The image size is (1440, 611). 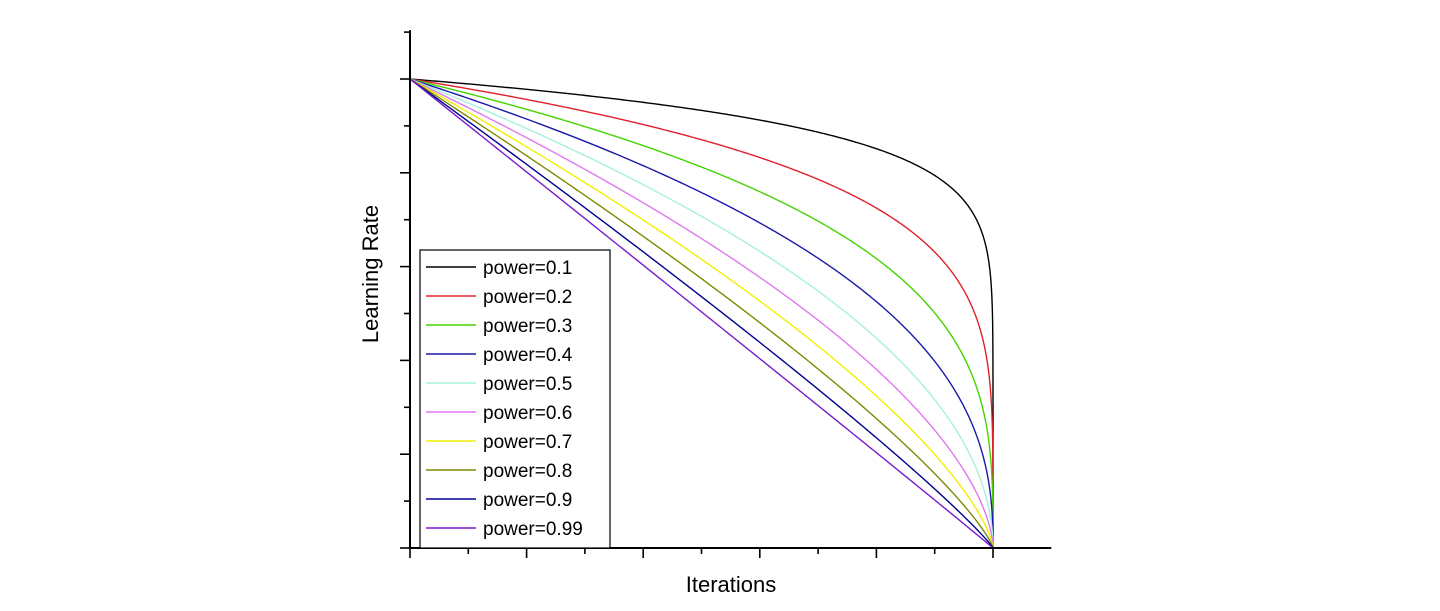 I want to click on legend-label-8: power=0.8, so click(x=527, y=471).